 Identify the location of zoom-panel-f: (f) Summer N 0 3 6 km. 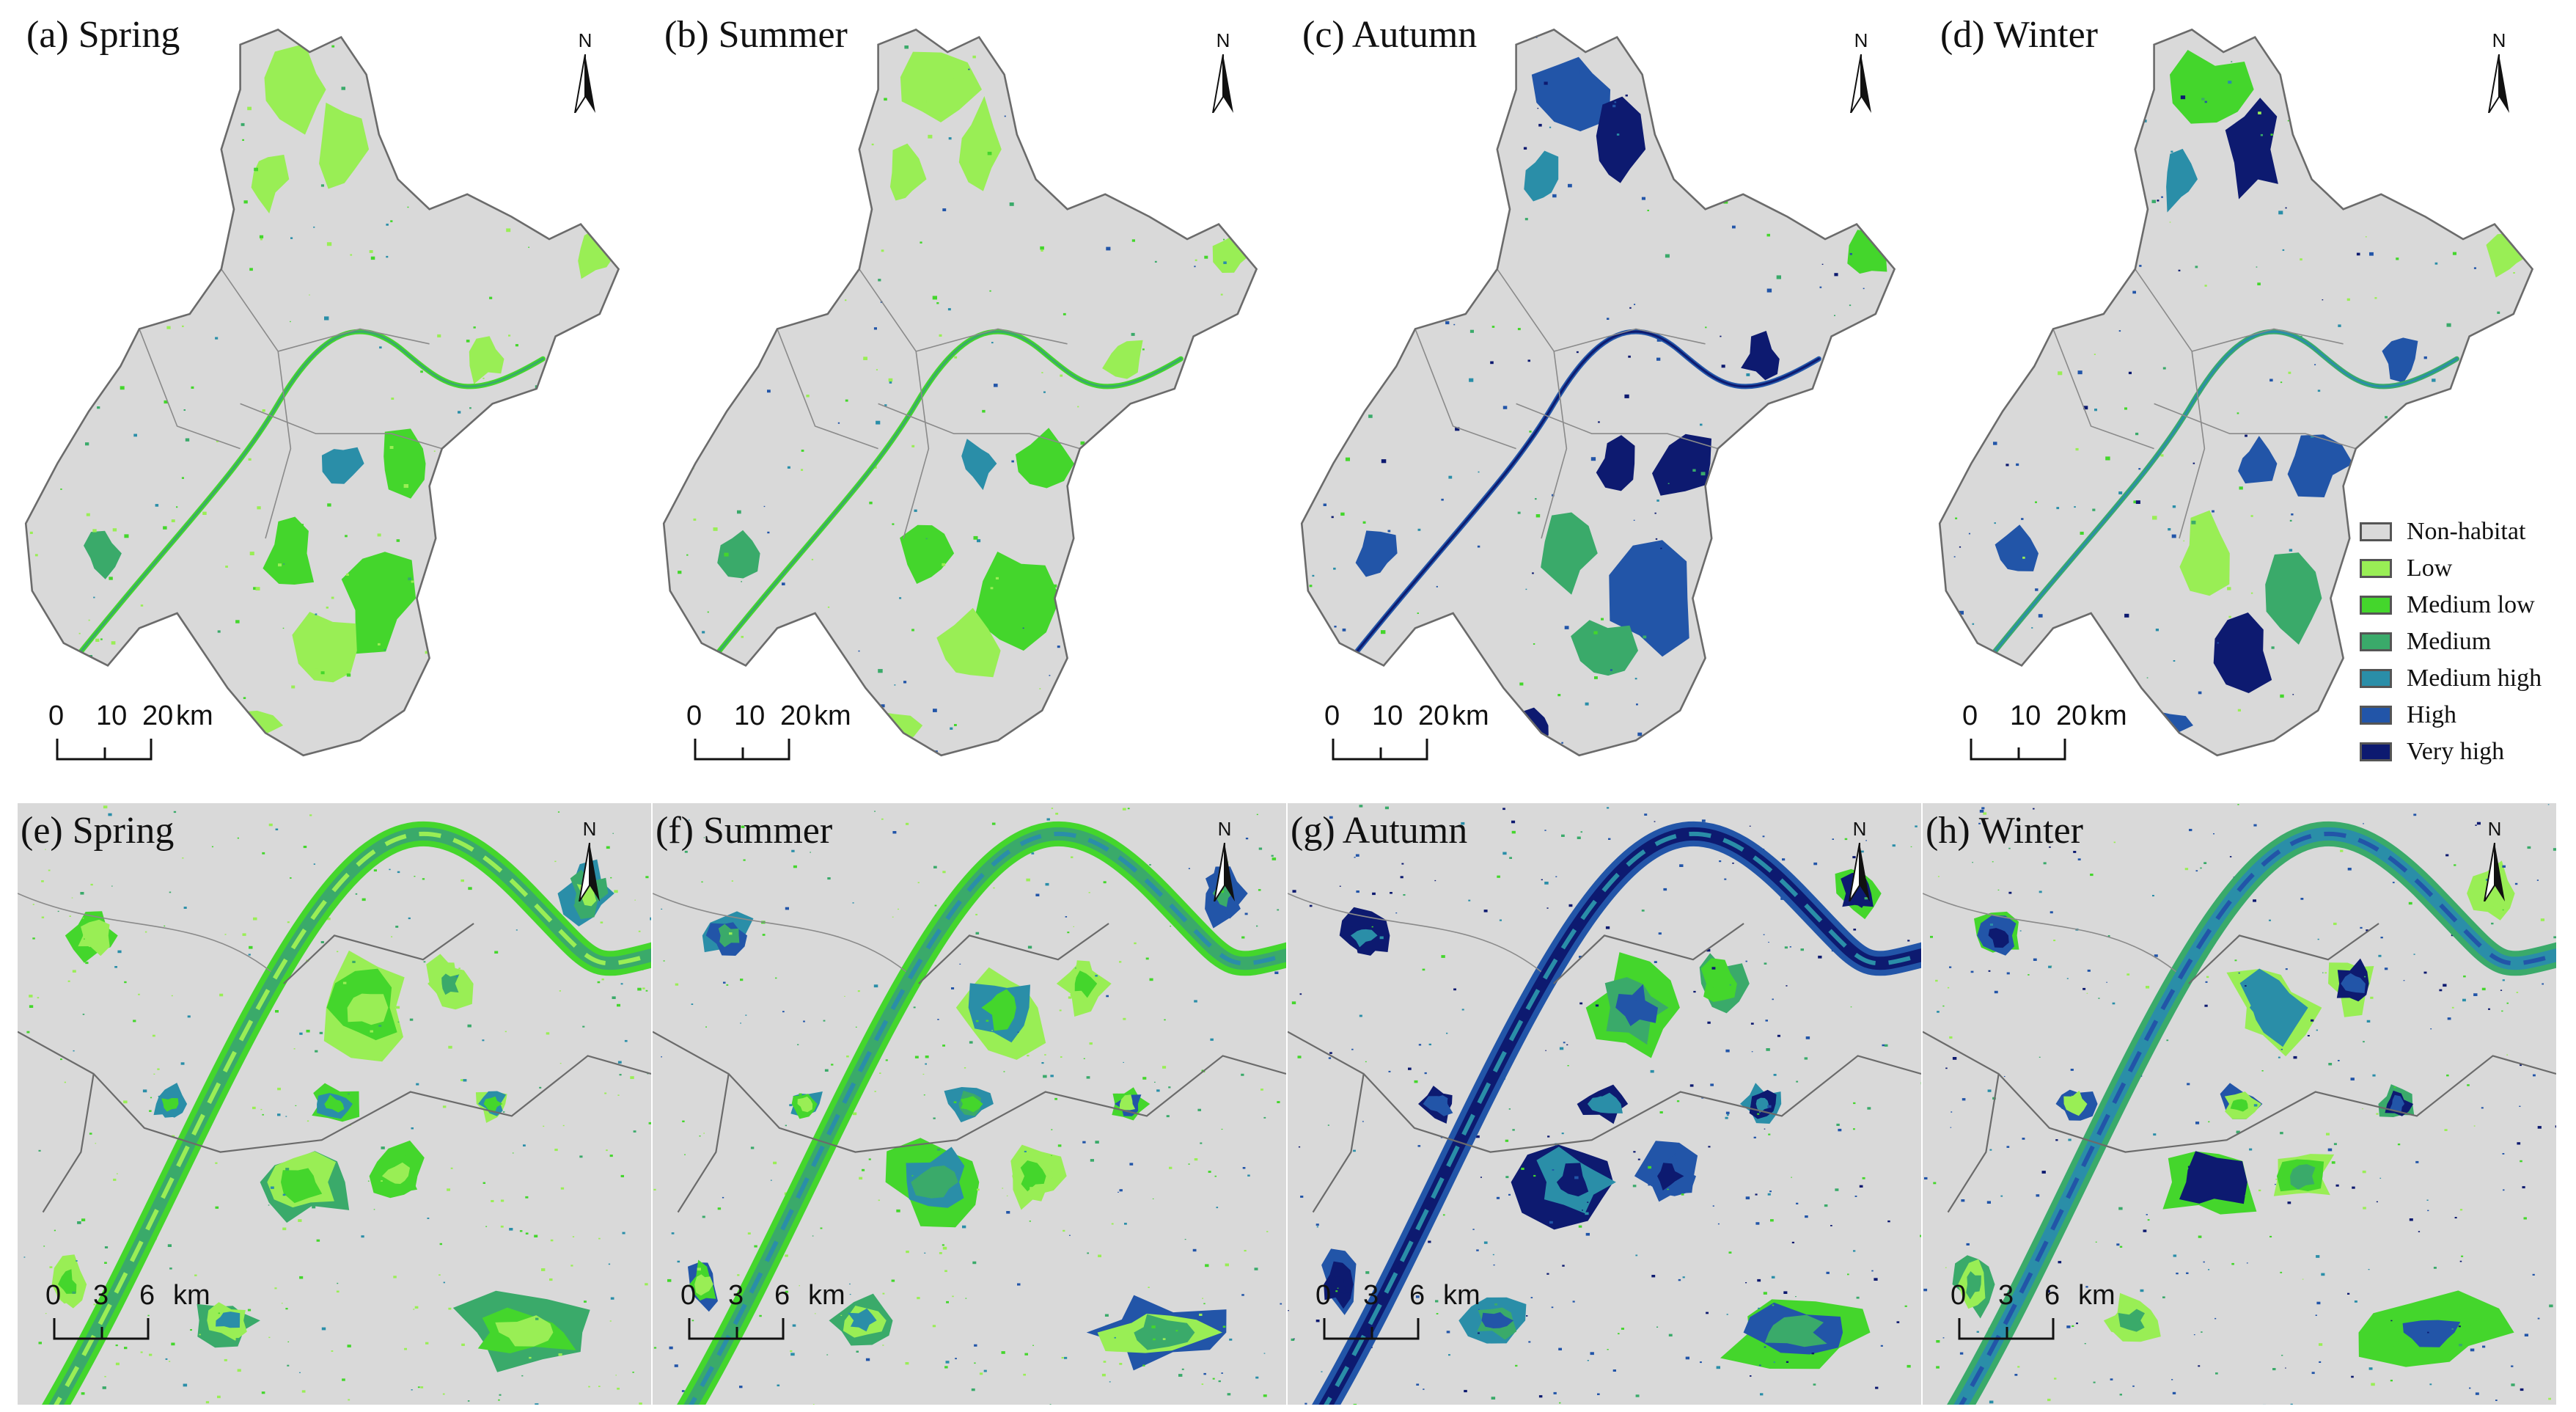
(970, 1104).